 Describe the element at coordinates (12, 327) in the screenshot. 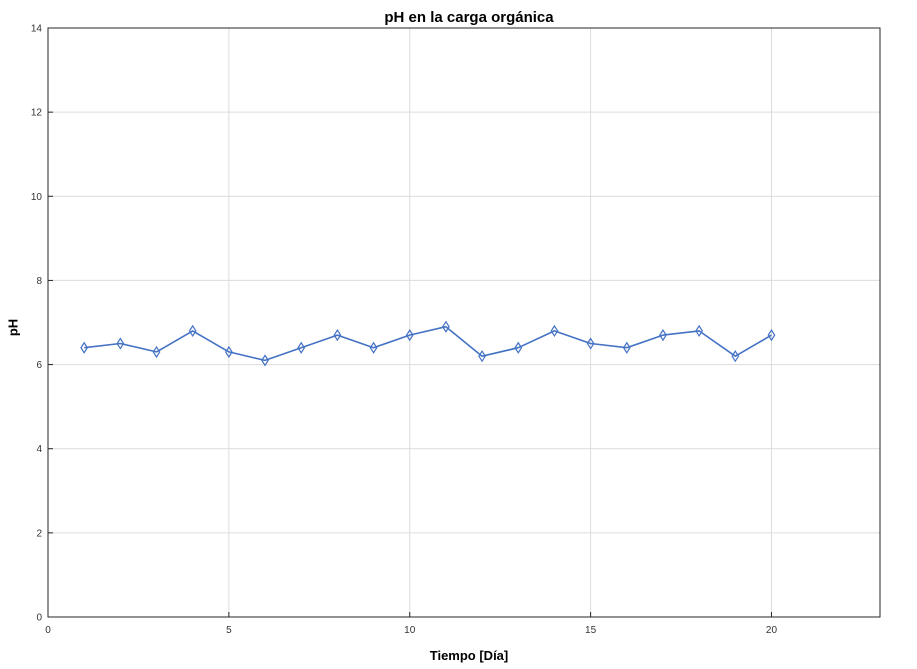

I see `y-axis-label: pH` at that location.